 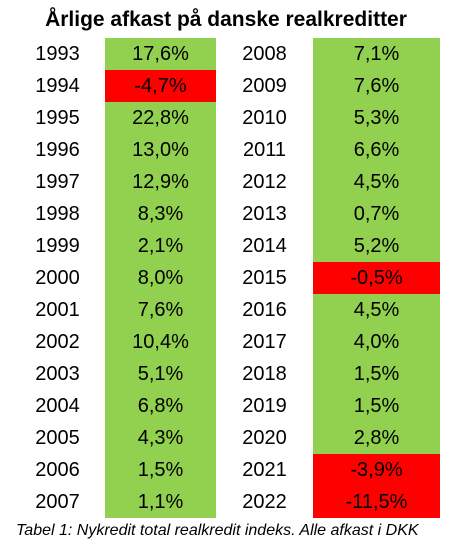 I want to click on return-cell: 2,8%, so click(x=376, y=438).